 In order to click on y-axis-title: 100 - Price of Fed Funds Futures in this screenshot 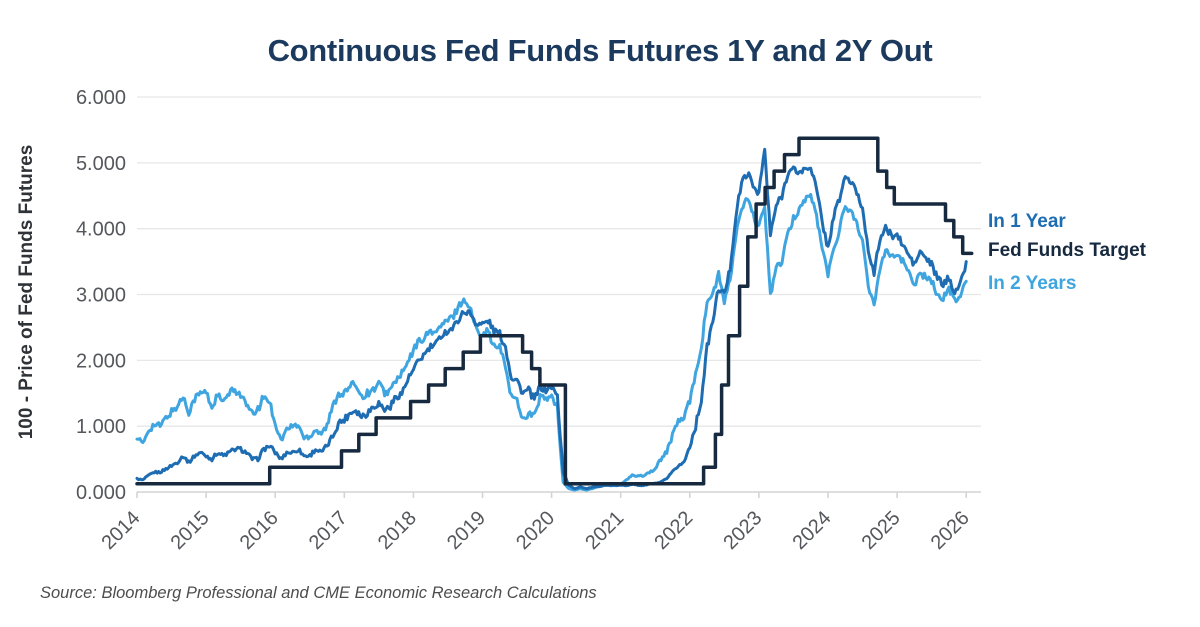, I will do `click(26, 292)`.